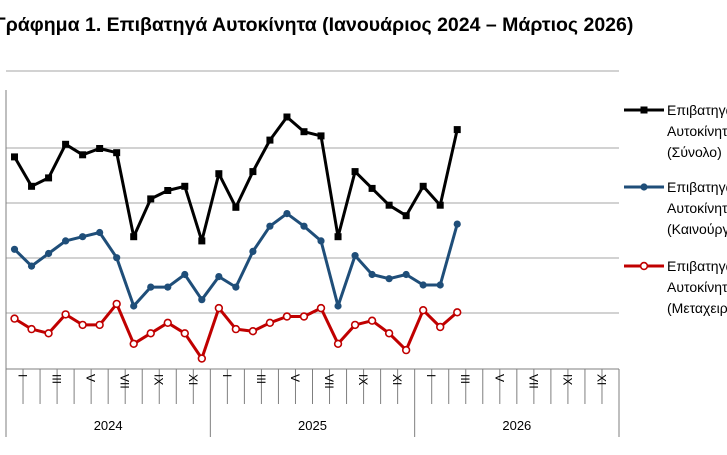 This screenshot has height=455, width=727. What do you see at coordinates (697, 308) in the screenshot?
I see `legend-label-line: (Μεταχειρισμένα)` at bounding box center [697, 308].